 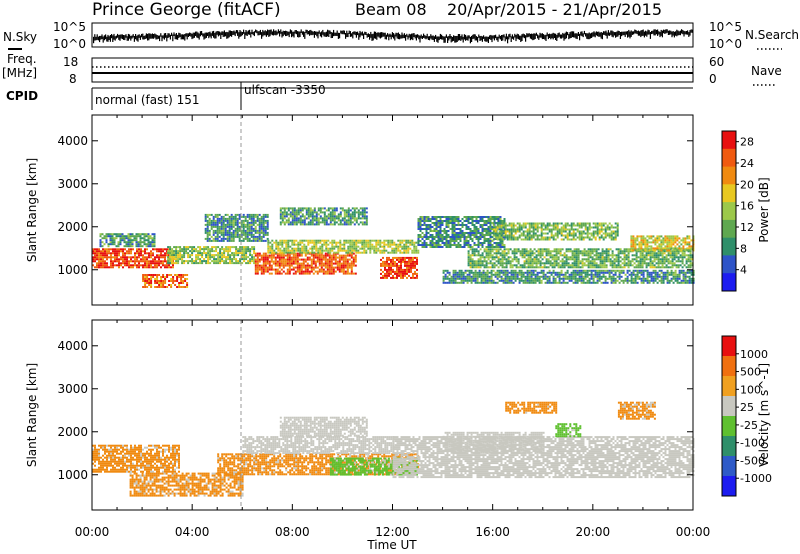 I want to click on nsearch-tick-high: 10^5, so click(x=725, y=27).